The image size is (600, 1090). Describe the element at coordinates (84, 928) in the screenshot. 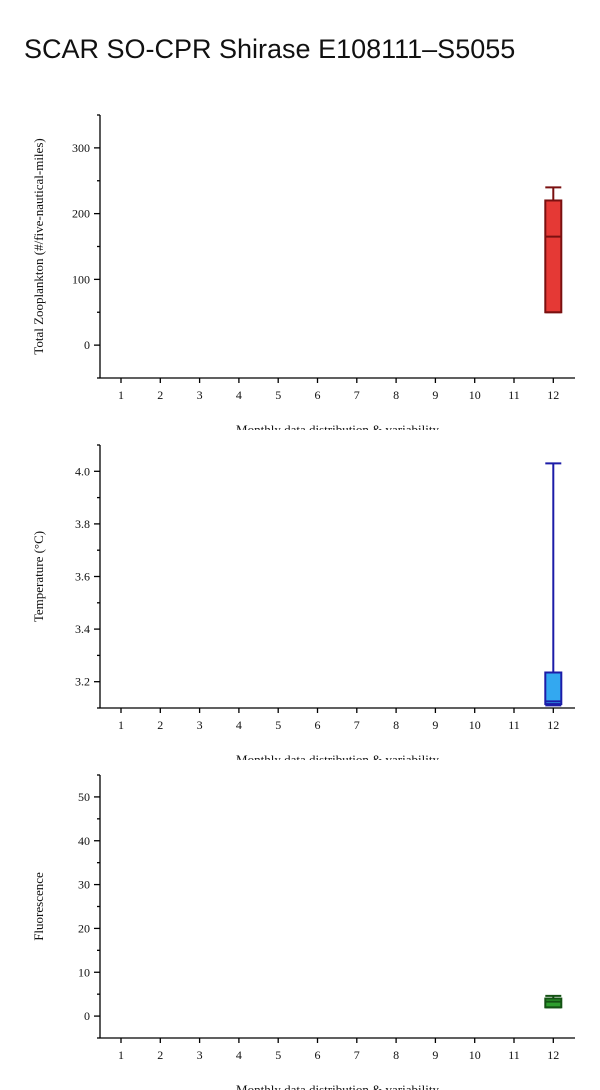

I see `y-tick-label: 20` at that location.